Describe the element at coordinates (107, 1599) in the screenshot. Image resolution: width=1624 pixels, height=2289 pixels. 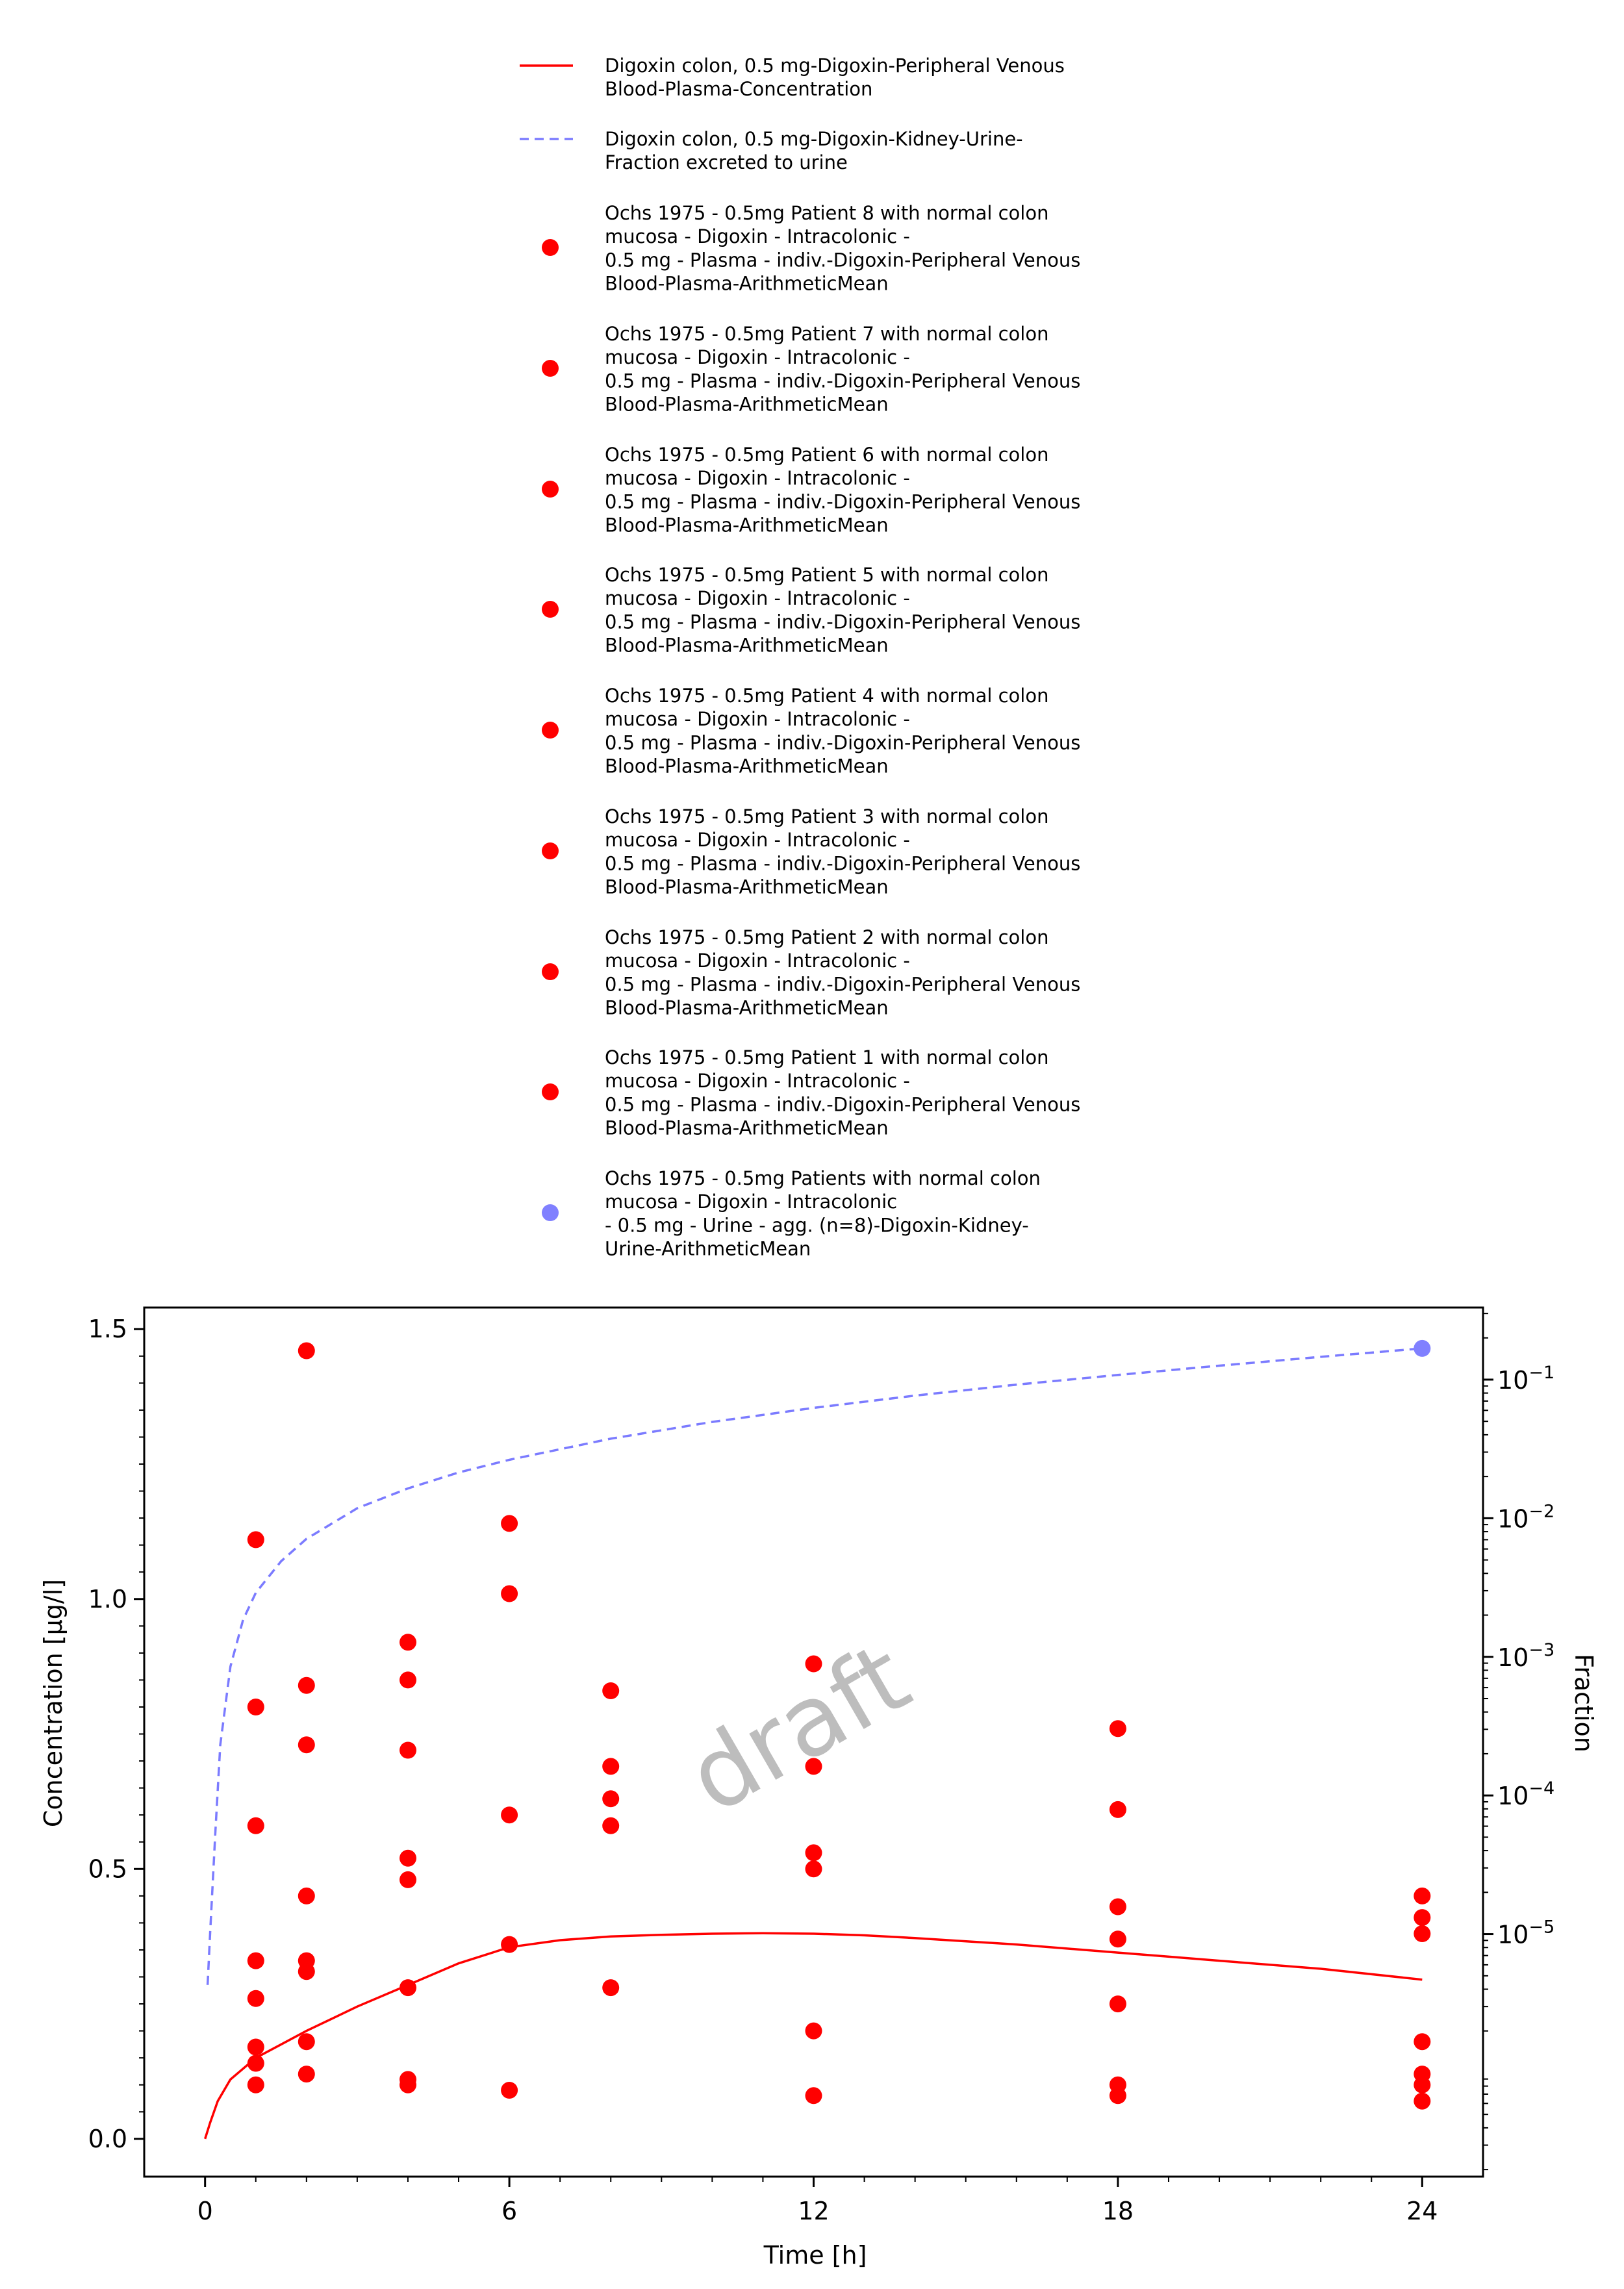
I see `y-tick-label: 1.0` at that location.